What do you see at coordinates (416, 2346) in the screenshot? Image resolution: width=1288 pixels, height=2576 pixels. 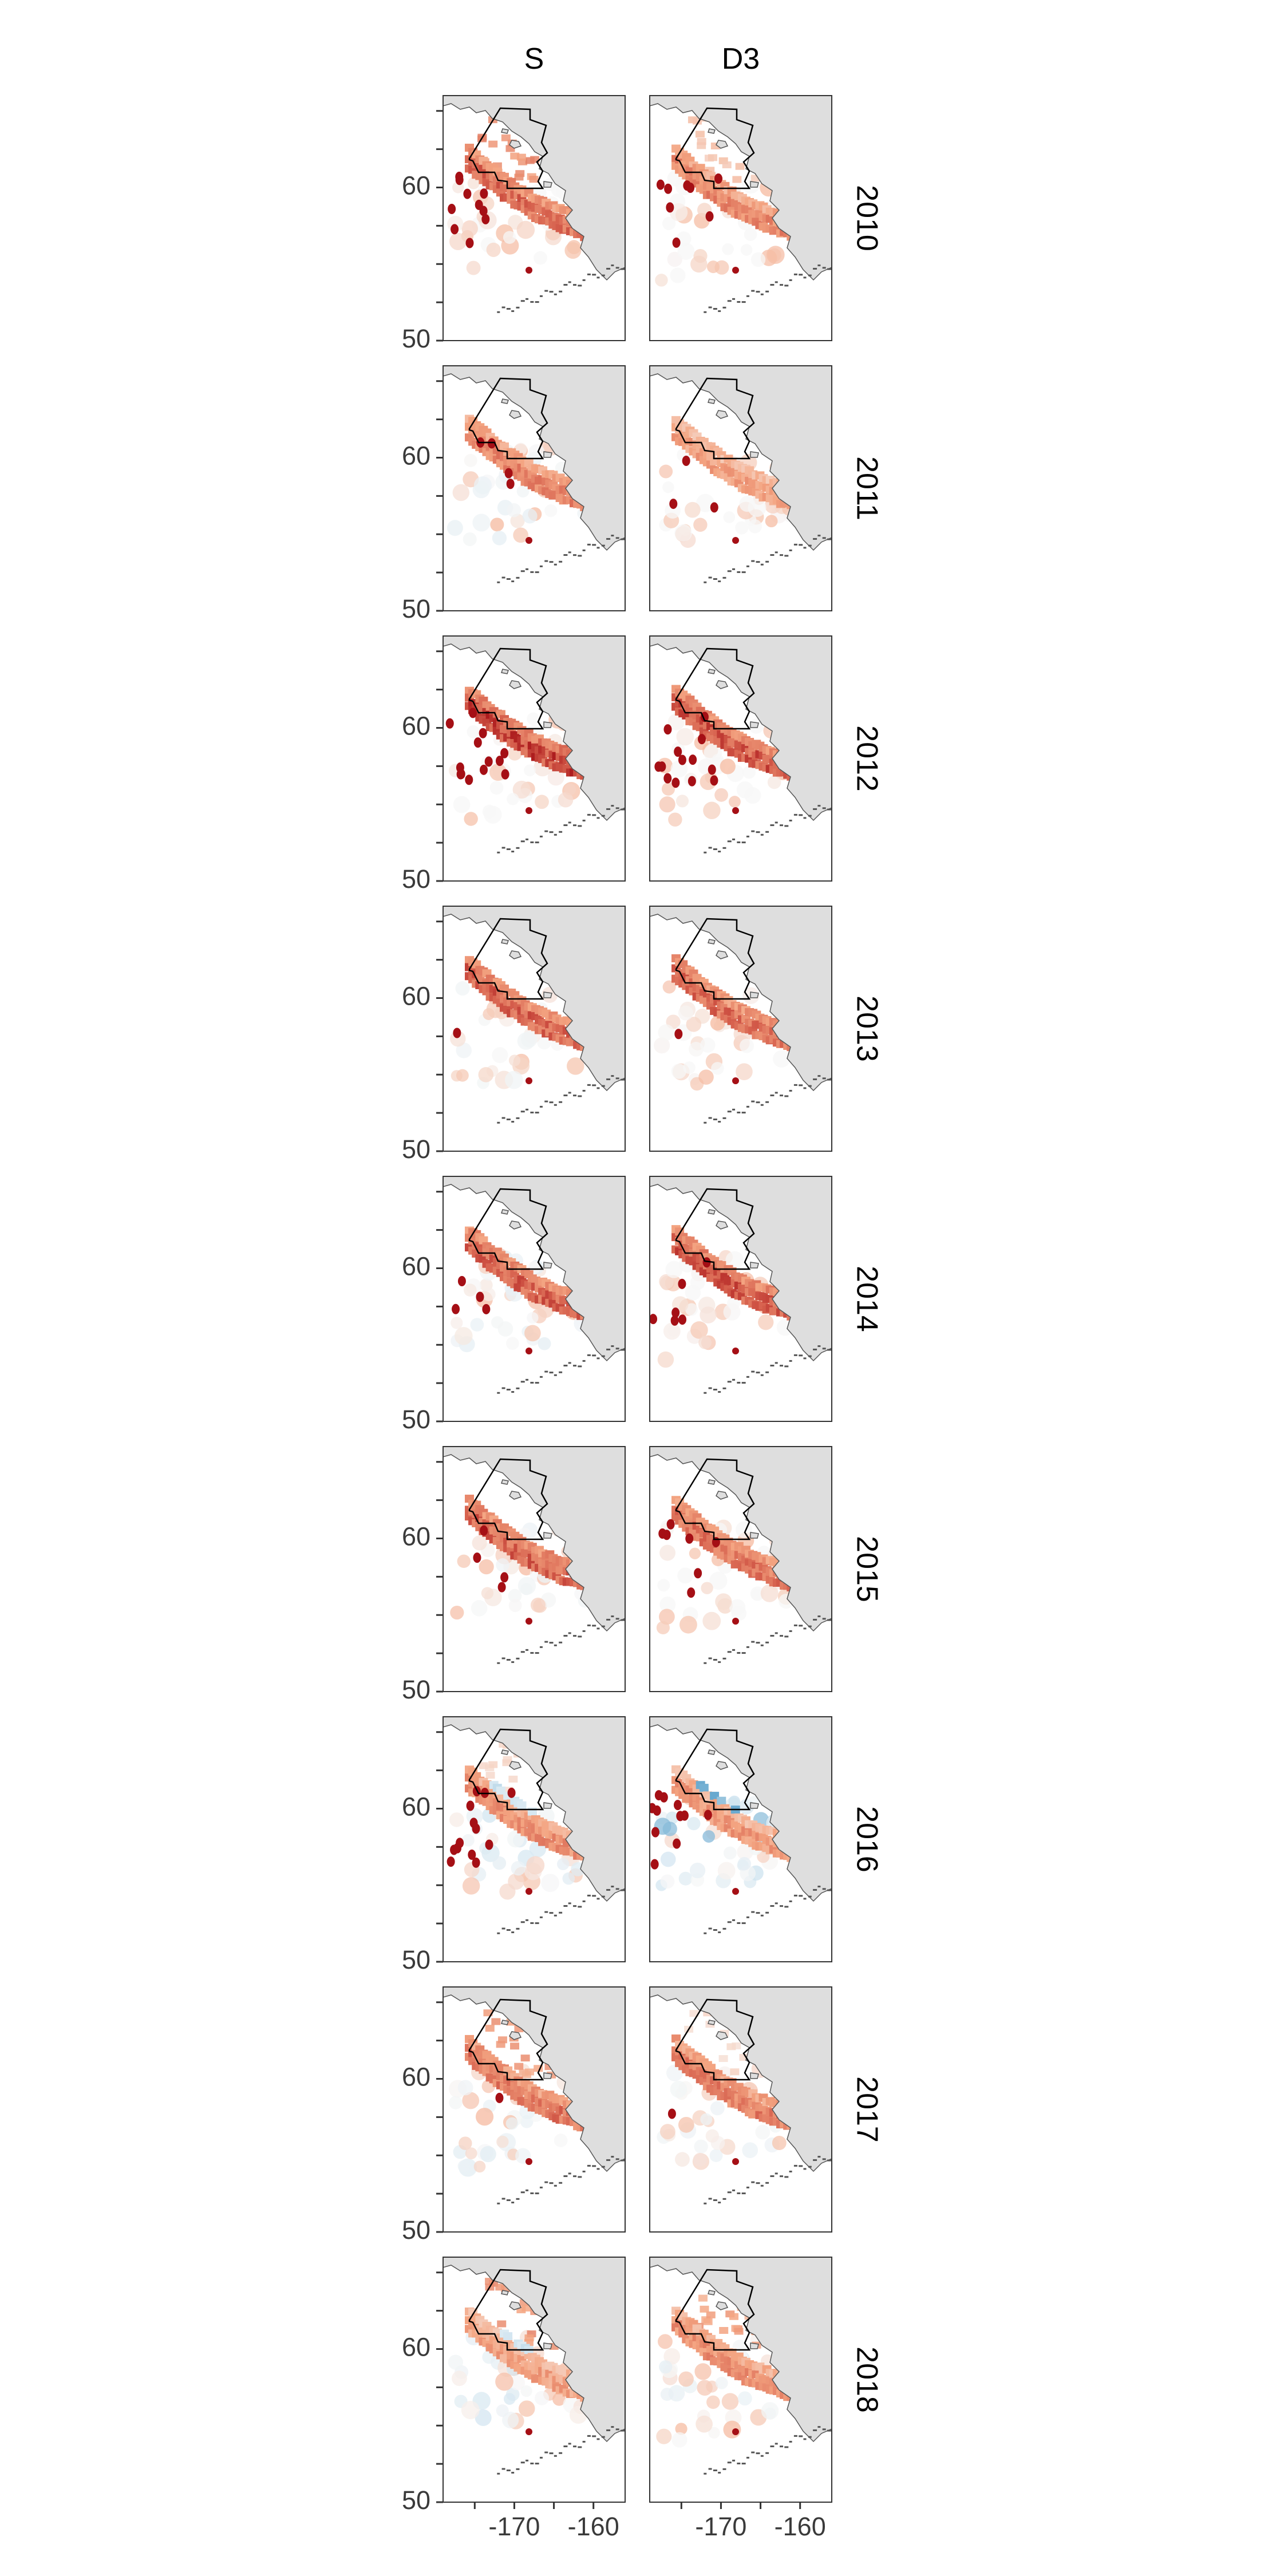 I see `y-tick-label: 60` at bounding box center [416, 2346].